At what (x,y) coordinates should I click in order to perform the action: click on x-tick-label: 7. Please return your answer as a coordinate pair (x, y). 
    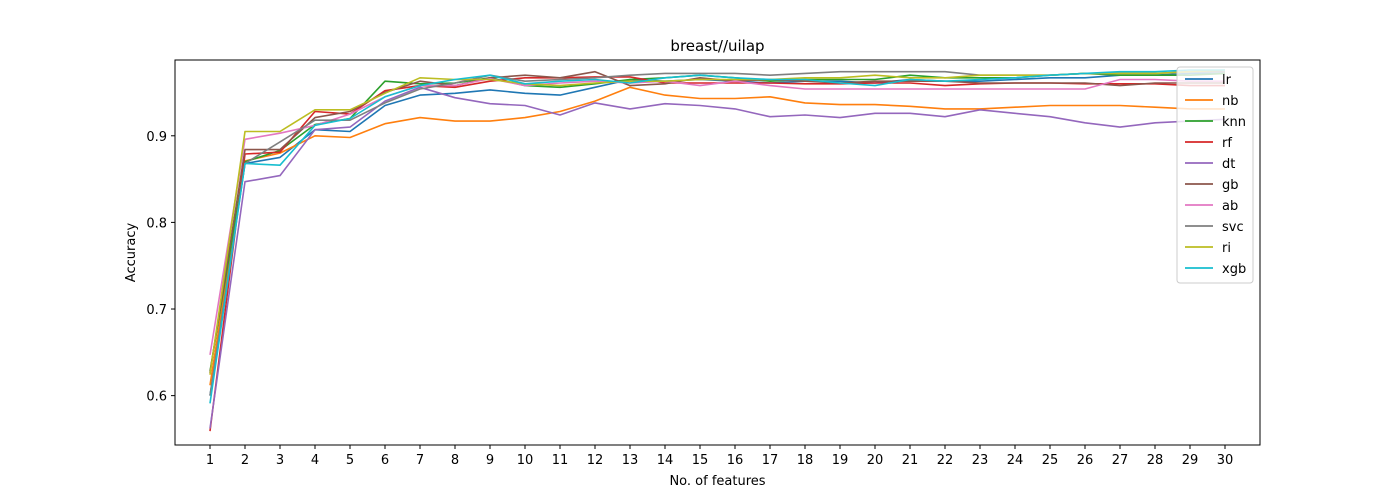
    Looking at the image, I should click on (420, 460).